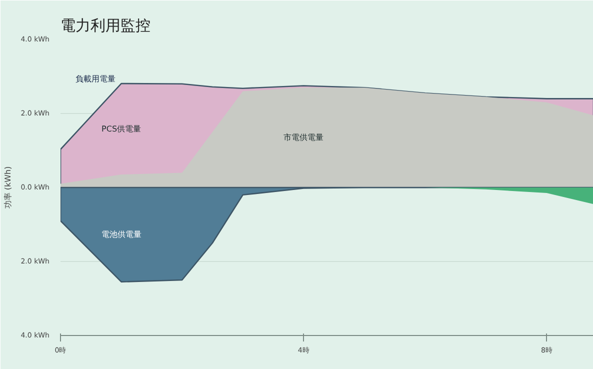 This screenshot has height=369, width=593. I want to click on y-axis-title: 功率 (kWh), so click(8, 187).